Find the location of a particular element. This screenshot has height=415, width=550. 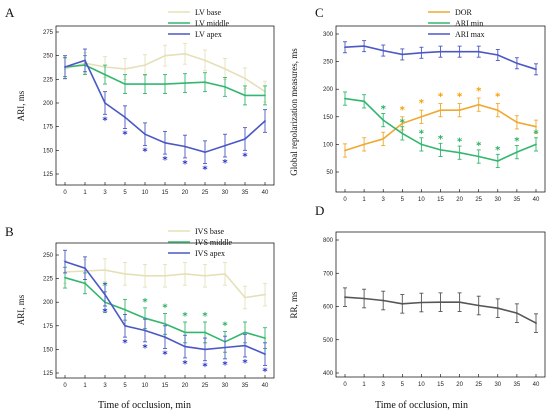

y-tick-label: 225 is located at coordinates (48, 280).